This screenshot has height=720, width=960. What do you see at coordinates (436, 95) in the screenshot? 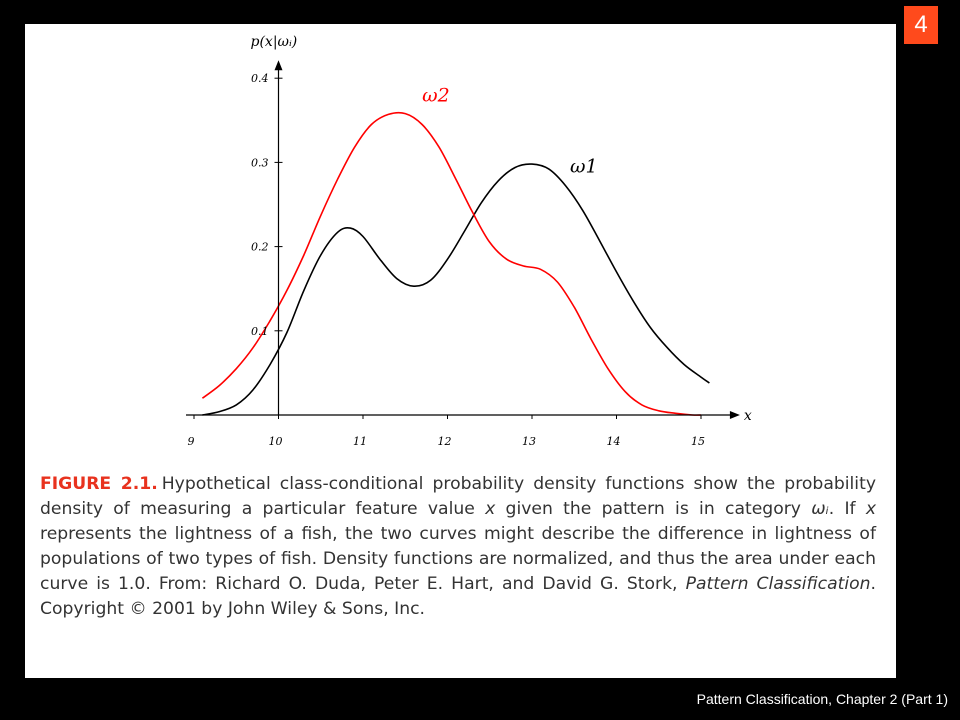
I see `series-label-2: ω2` at bounding box center [436, 95].